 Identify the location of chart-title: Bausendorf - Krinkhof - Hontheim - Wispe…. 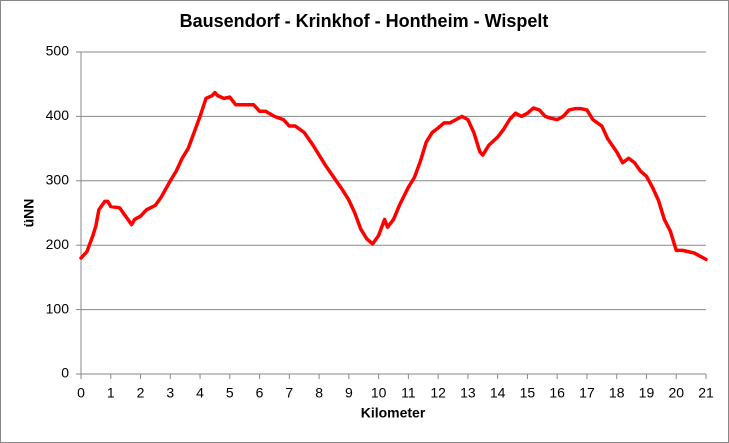
(364, 21).